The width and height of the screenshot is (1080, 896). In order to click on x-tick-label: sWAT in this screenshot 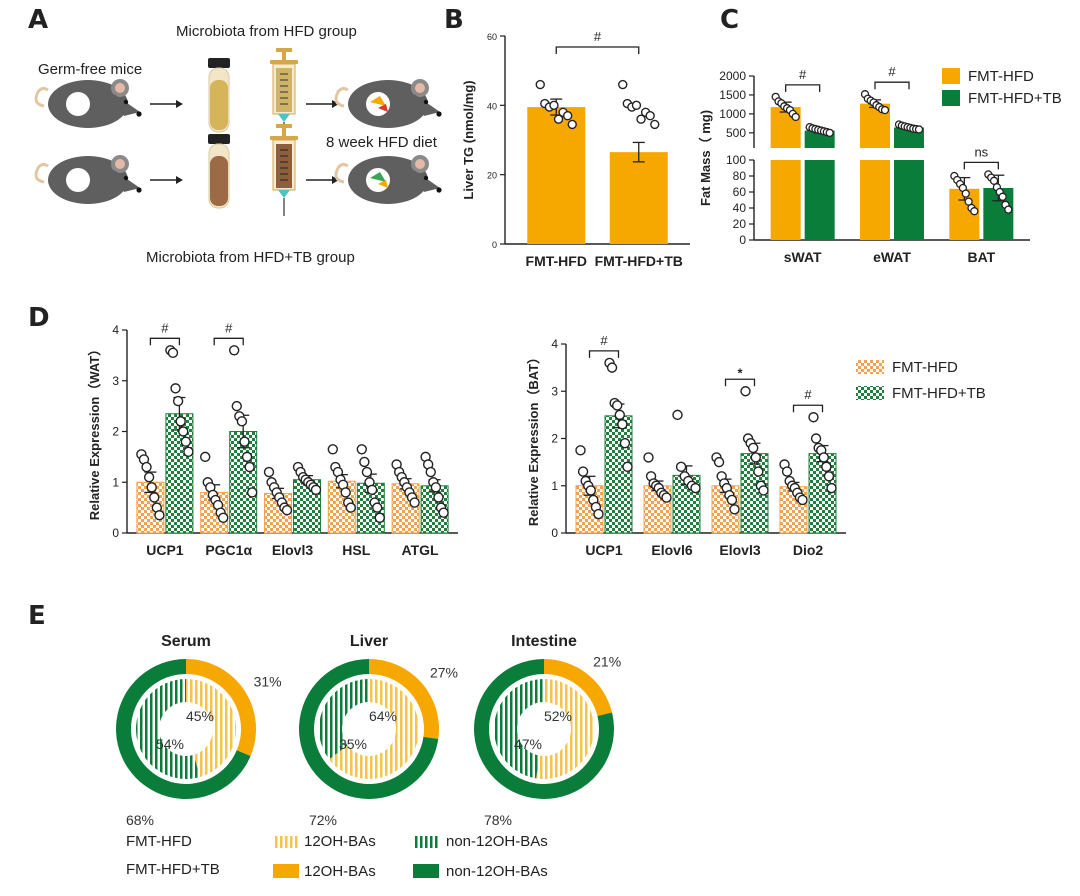, I will do `click(803, 257)`.